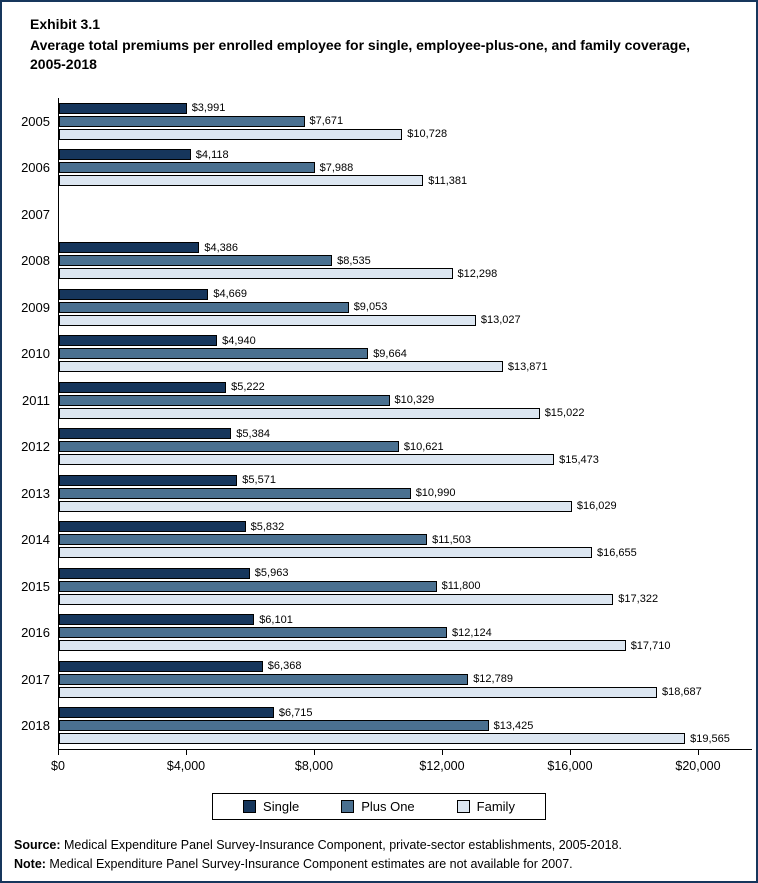  I want to click on legend-label: Single, so click(281, 806).